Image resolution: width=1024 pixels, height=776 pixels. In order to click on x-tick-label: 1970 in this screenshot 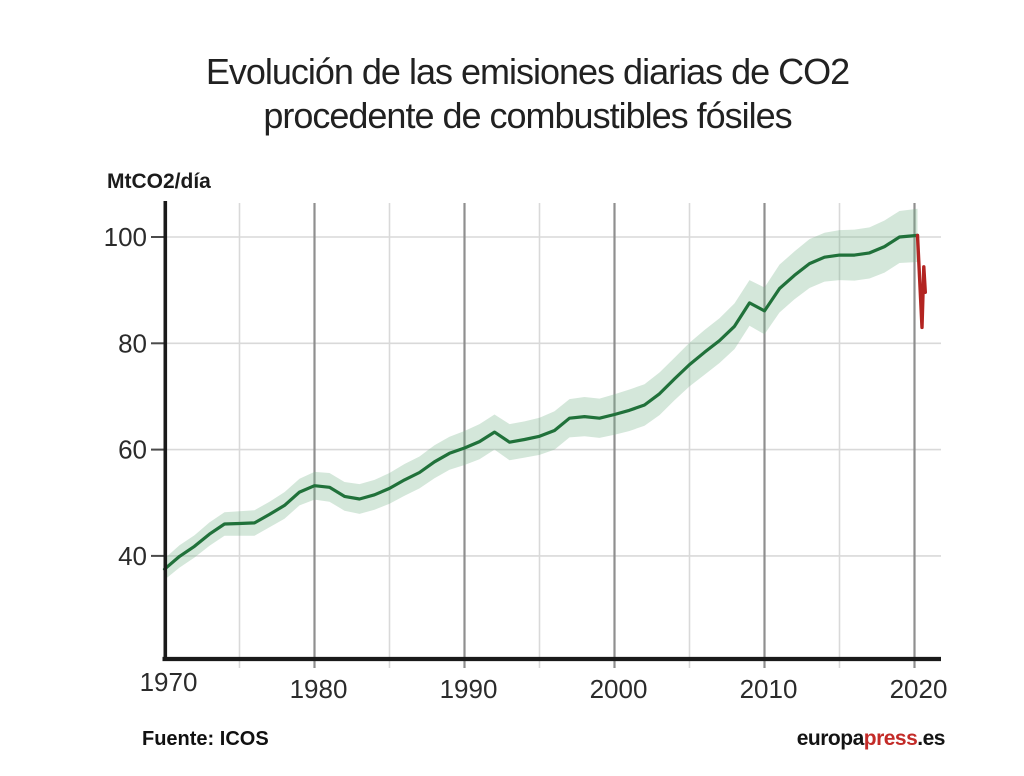, I will do `click(169, 682)`.